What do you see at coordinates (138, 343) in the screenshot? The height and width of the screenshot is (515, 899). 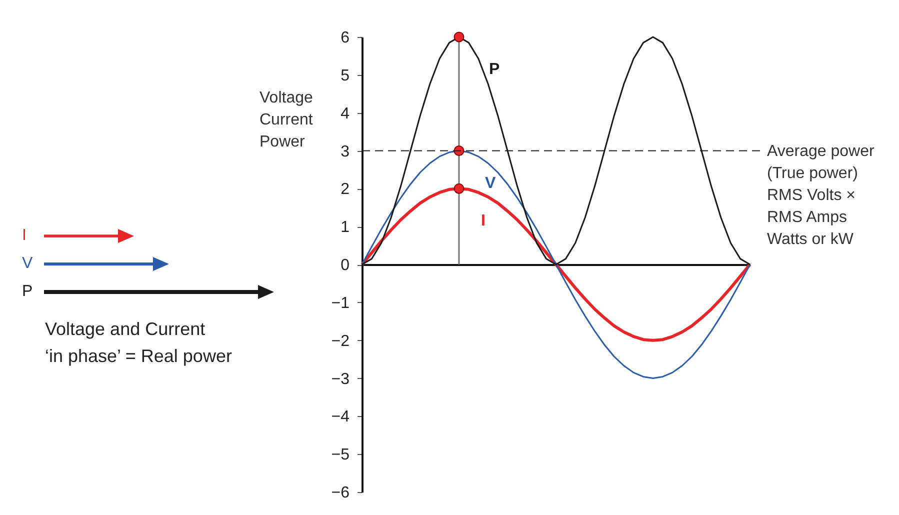 I see `text: Voltage and Current ‘in phase’ = Real power` at bounding box center [138, 343].